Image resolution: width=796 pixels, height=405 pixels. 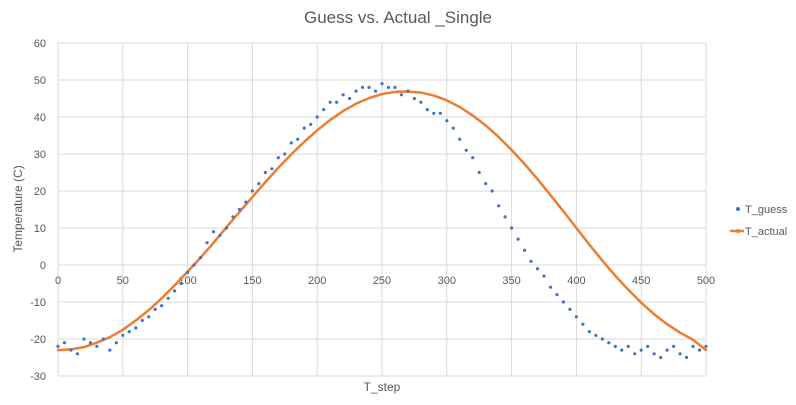 What do you see at coordinates (317, 281) in the screenshot?
I see `x-tick-label: 200` at bounding box center [317, 281].